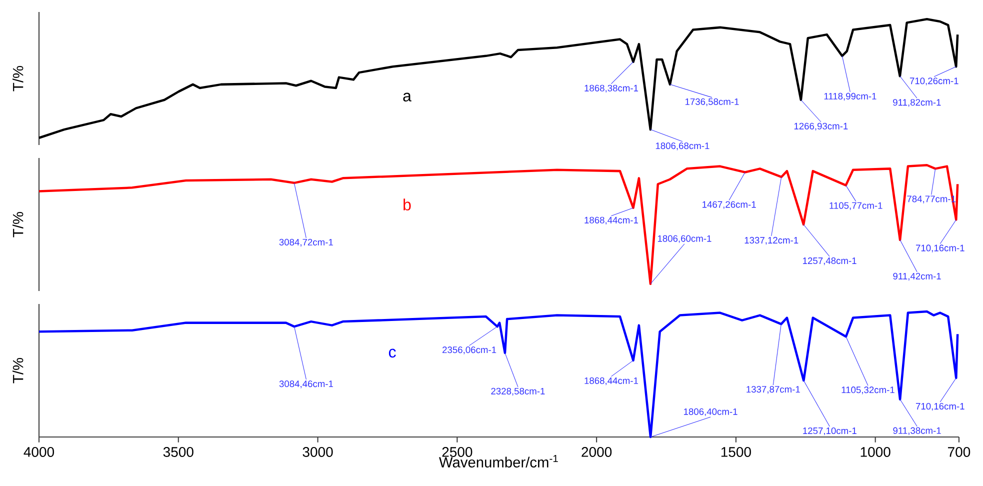 The width and height of the screenshot is (983, 486). What do you see at coordinates (407, 204) in the screenshot?
I see `series-label: b` at bounding box center [407, 204].